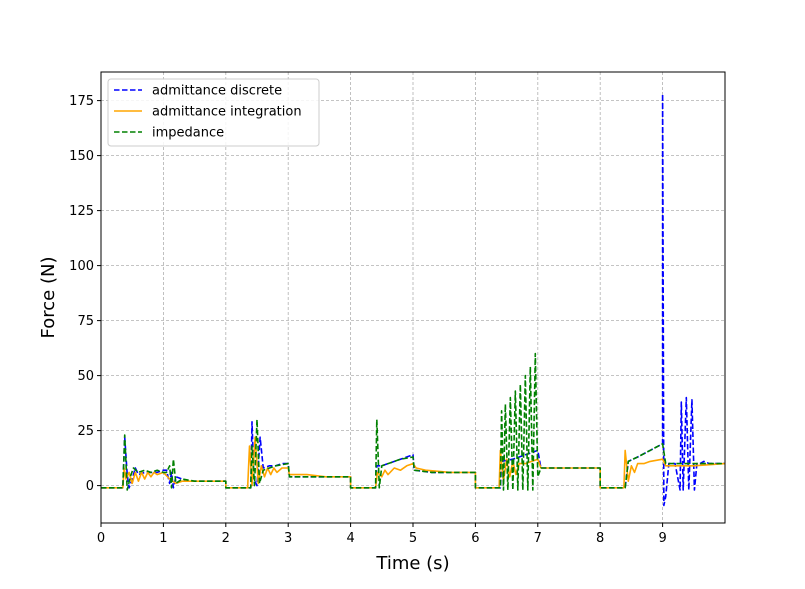 The image size is (805, 589). Describe the element at coordinates (662, 538) in the screenshot. I see `x-tick-label: 9` at that location.